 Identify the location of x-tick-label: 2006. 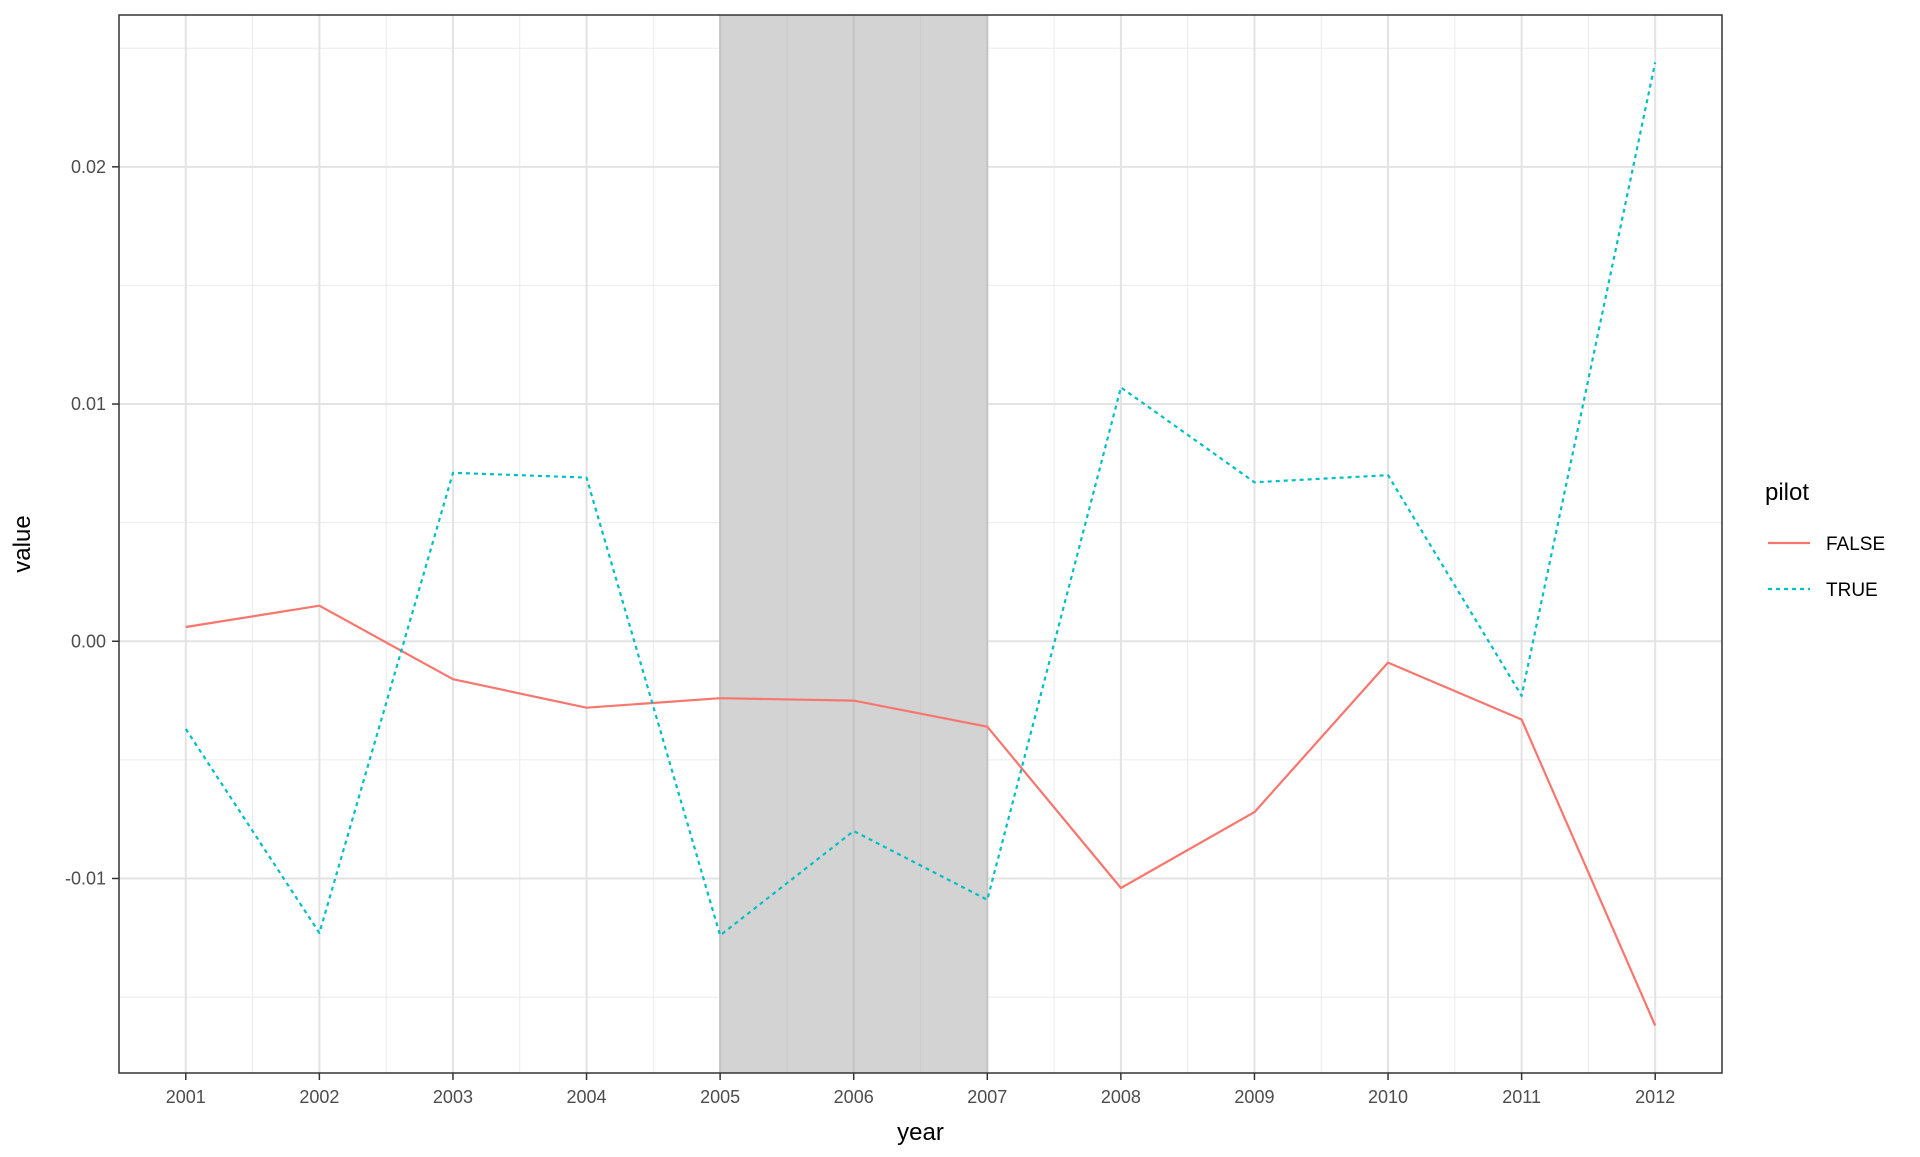
(854, 1097).